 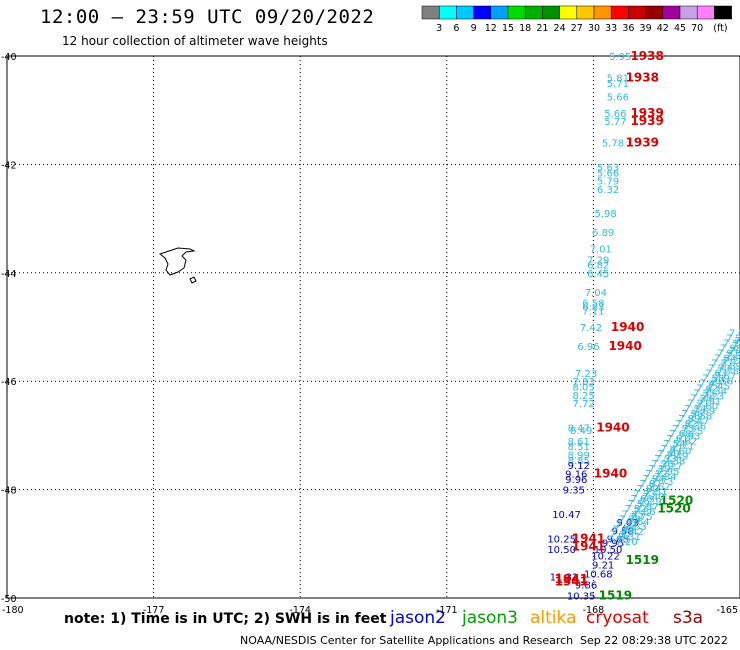 I want to click on wave-height-label: 7.38, so click(x=674, y=462).